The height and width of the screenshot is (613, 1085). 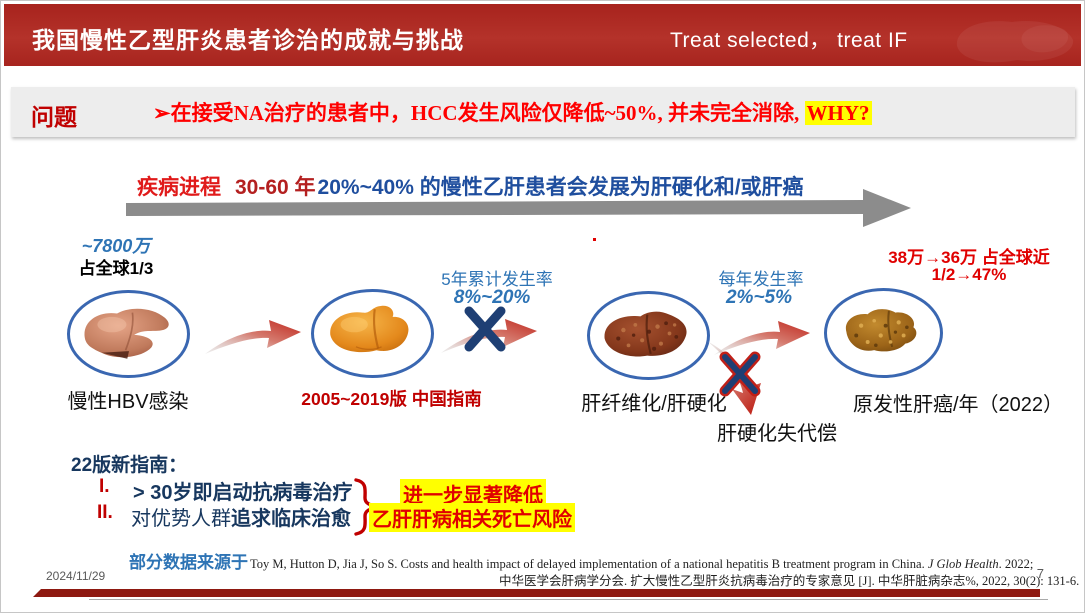 What do you see at coordinates (518, 208) in the screenshot?
I see `disease-progress-arrow` at bounding box center [518, 208].